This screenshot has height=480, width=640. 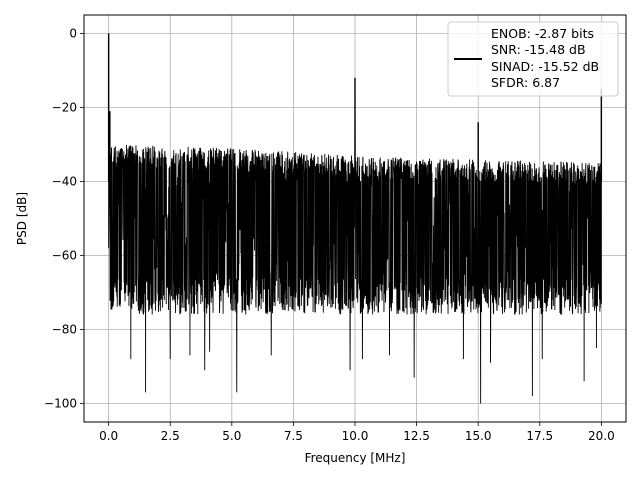 What do you see at coordinates (22, 218) in the screenshot?
I see `y-axis-label: PSD [dB]` at bounding box center [22, 218].